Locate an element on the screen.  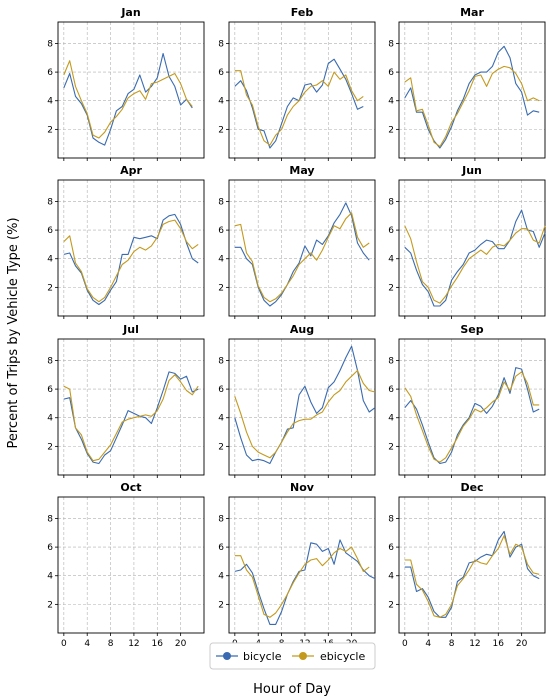
panel-mar: Mar 2 4 6 8 is located at coordinates (467, 83).